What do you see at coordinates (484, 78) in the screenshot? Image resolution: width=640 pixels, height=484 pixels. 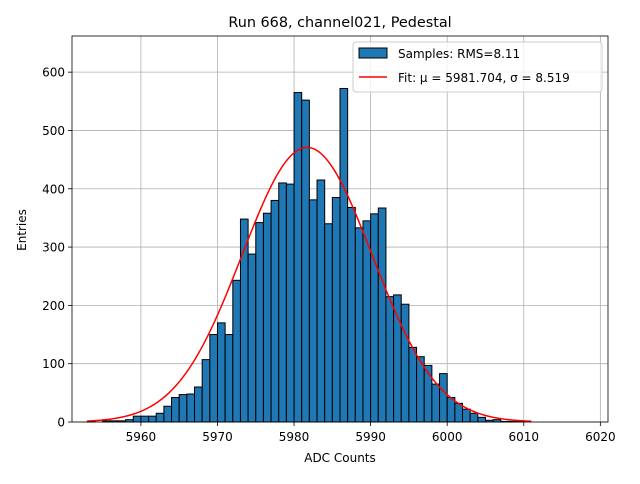 I see `legend-fit-label: Fit: μ = 5981.704, σ = 8.519` at bounding box center [484, 78].